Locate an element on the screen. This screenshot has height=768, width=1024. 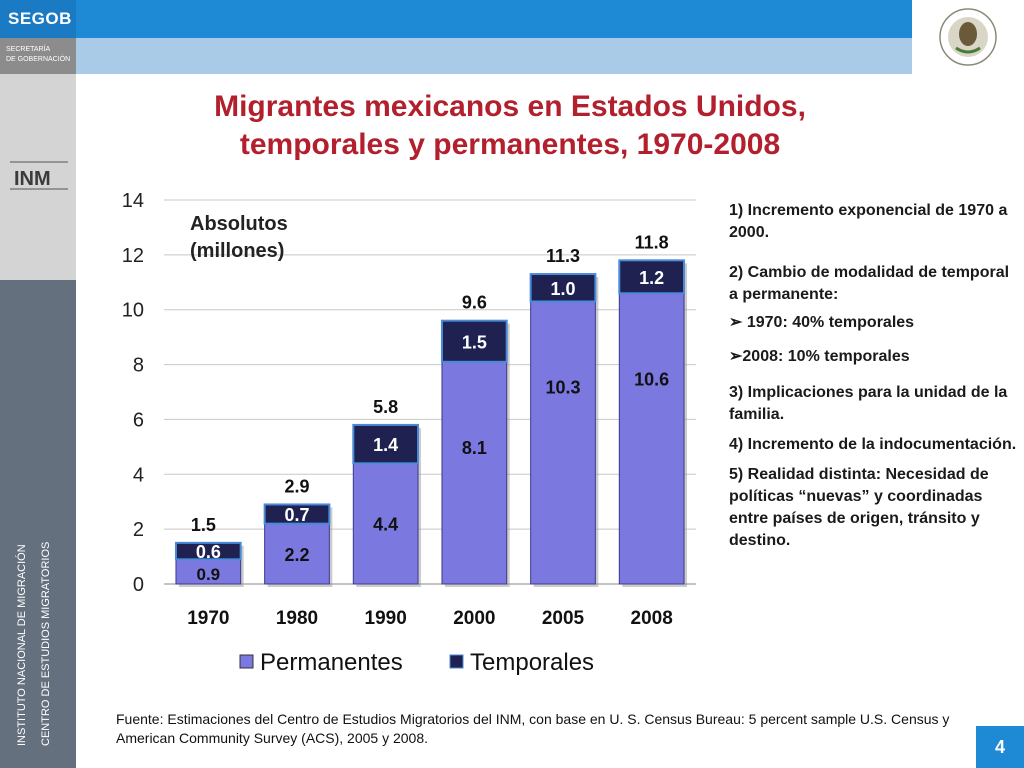
data-label-total: 9.6 is located at coordinates (474, 303).